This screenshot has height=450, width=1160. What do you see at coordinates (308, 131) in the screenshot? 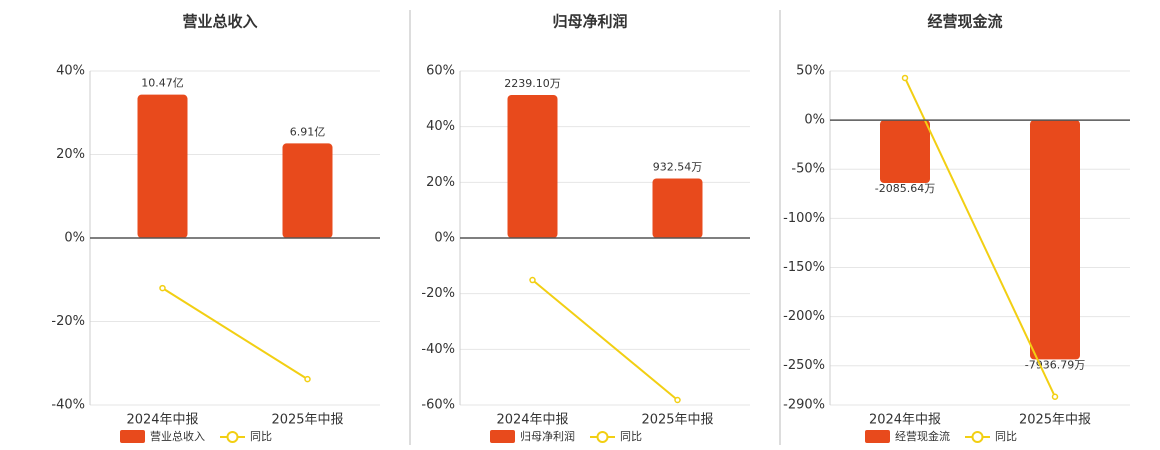
I see `value-label: 6.91亿` at bounding box center [308, 131].